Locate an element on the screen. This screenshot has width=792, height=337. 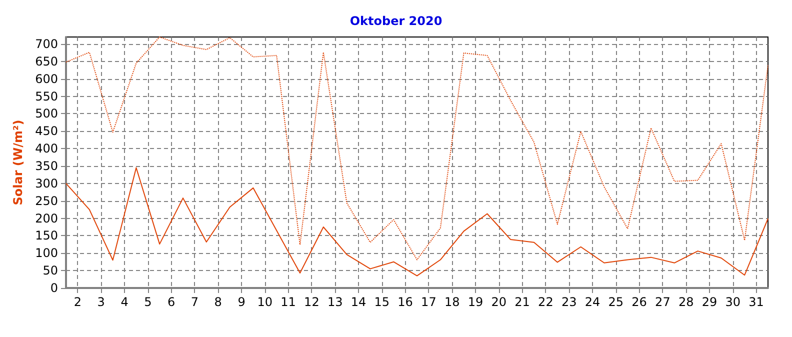
x-tick-label: 15 is located at coordinates (382, 302).